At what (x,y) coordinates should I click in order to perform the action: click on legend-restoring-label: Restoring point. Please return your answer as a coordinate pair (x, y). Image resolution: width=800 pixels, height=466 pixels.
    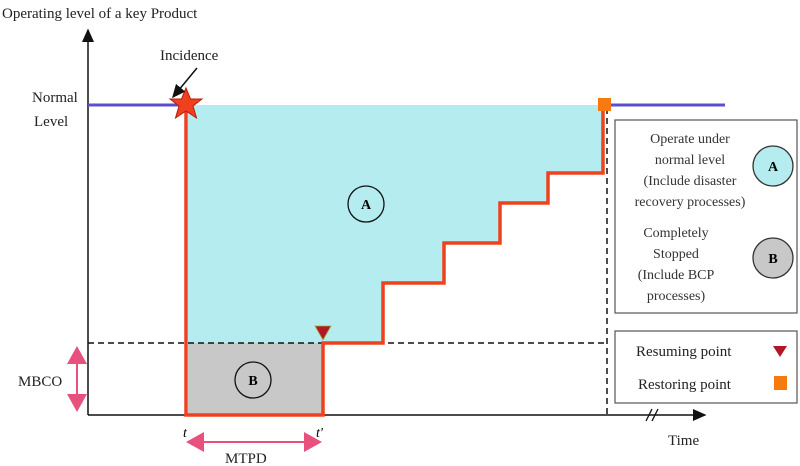
    Looking at the image, I should click on (685, 385).